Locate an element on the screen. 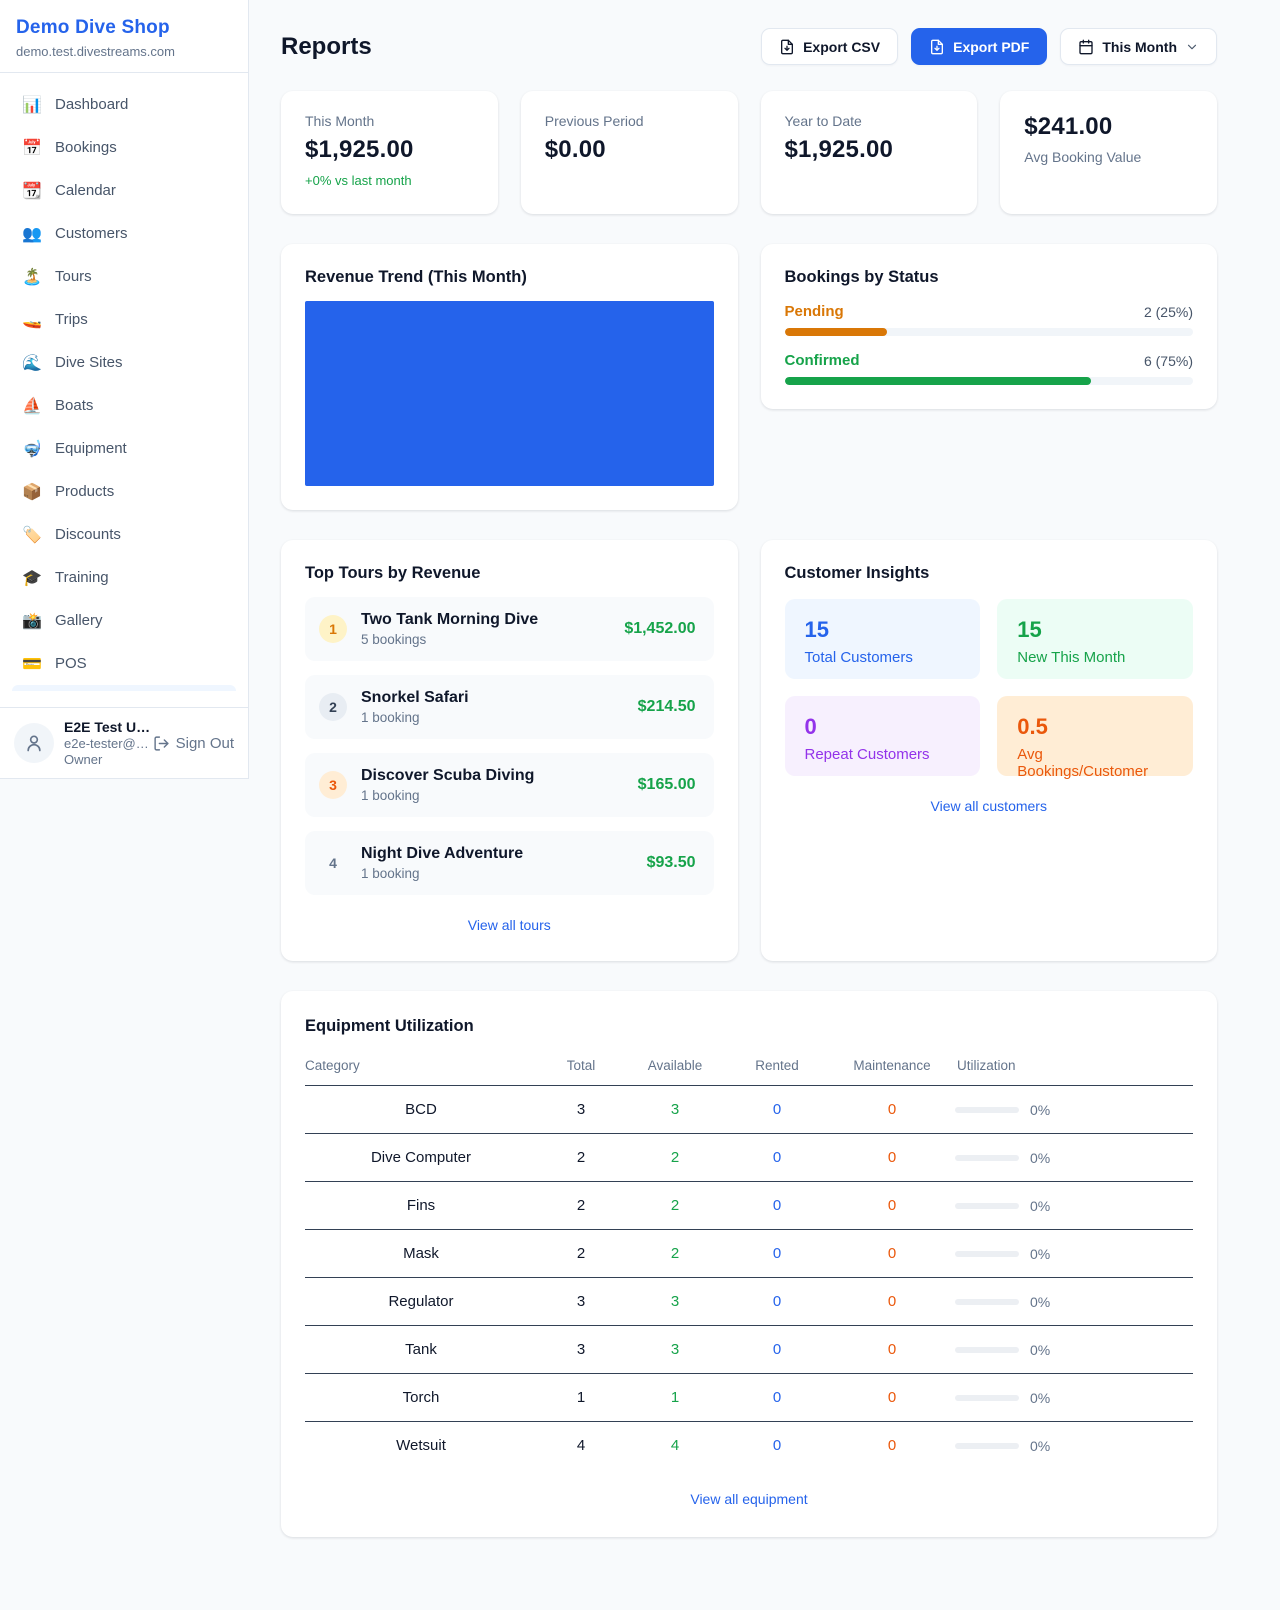 The height and width of the screenshot is (1610, 1280). cell-available: 4 is located at coordinates (675, 1445).